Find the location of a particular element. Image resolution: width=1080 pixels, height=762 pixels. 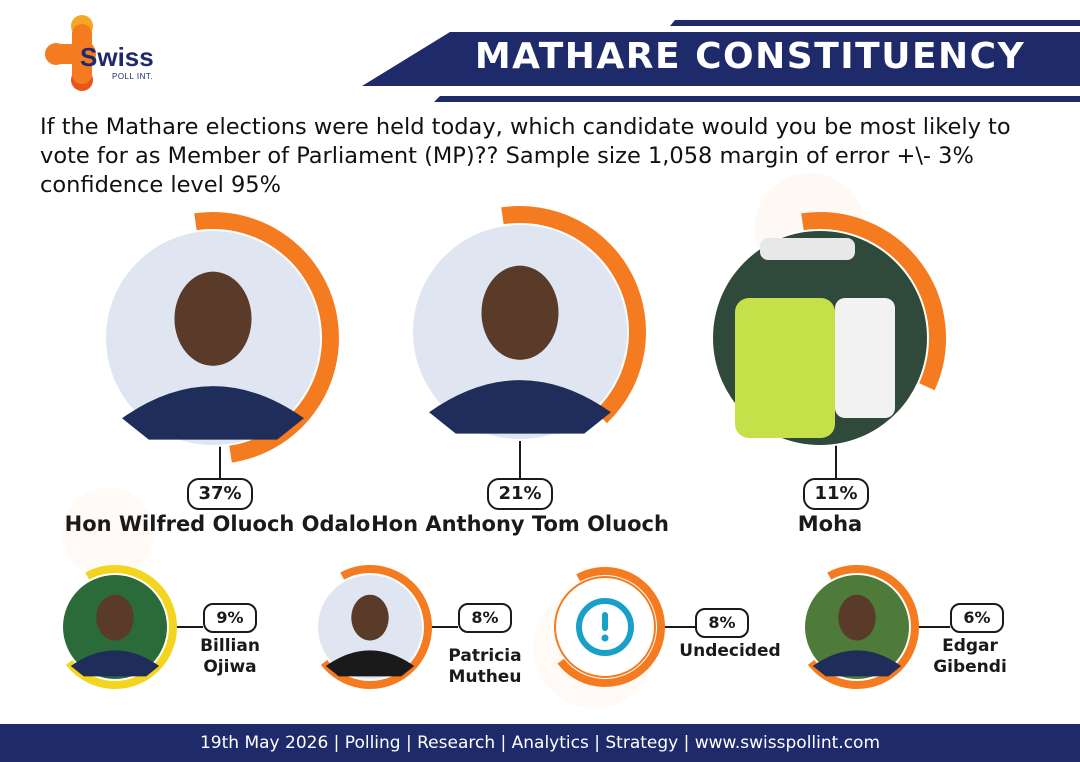

header-banner is located at coordinates (721, 61).